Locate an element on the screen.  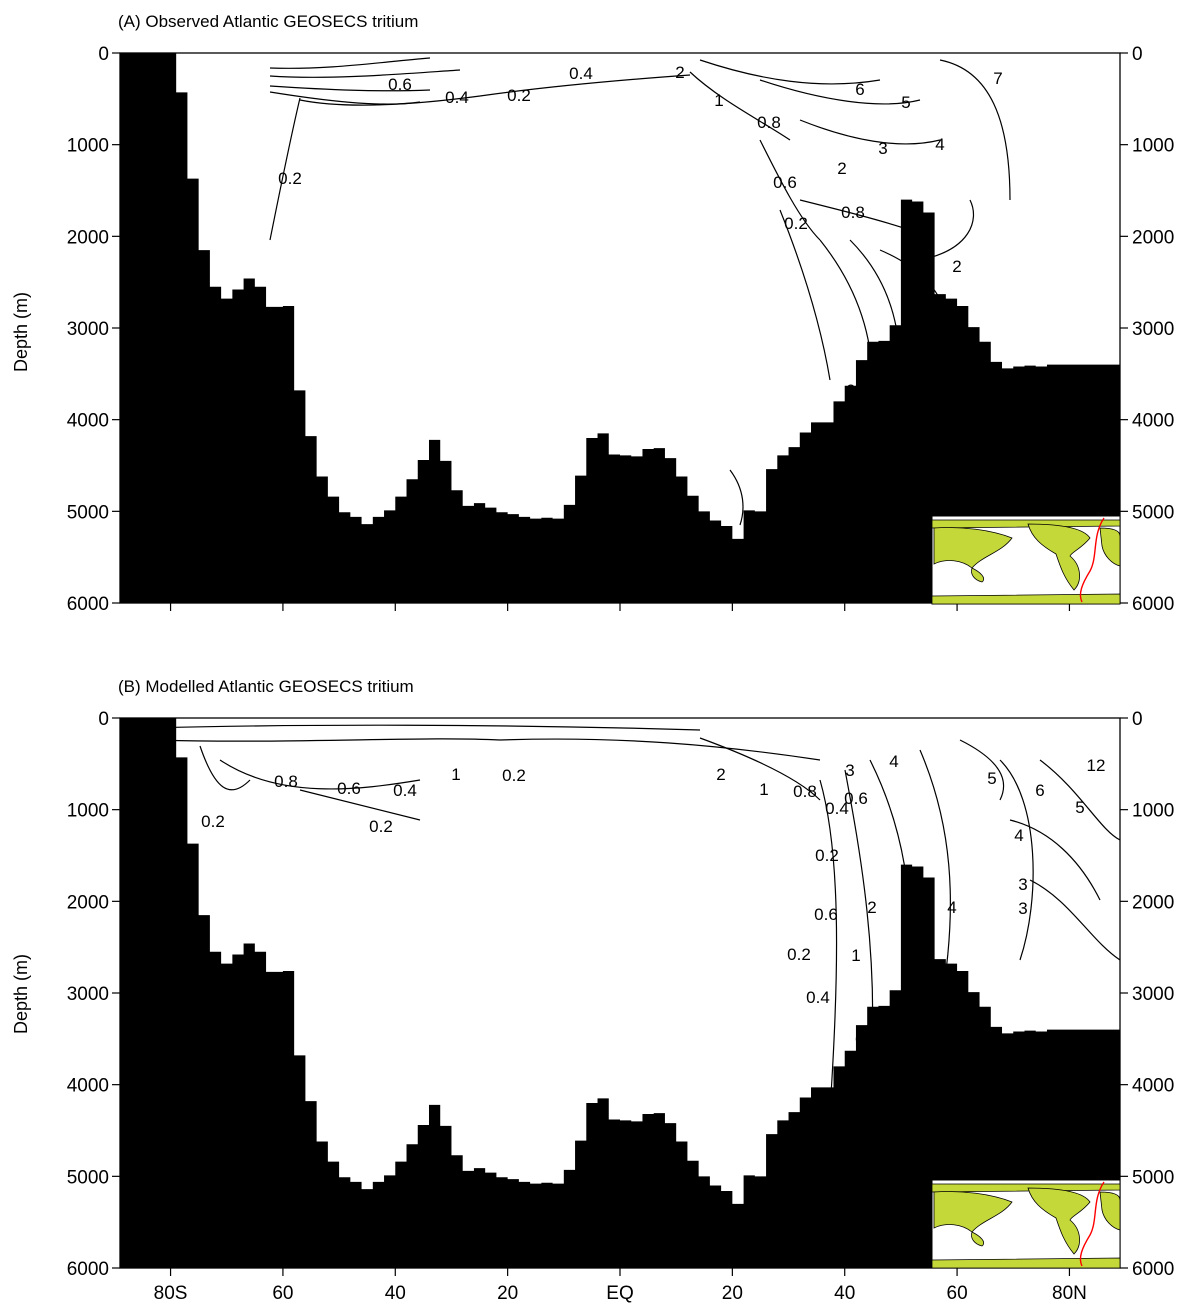
x-tick-label: 60 is located at coordinates (957, 1293).